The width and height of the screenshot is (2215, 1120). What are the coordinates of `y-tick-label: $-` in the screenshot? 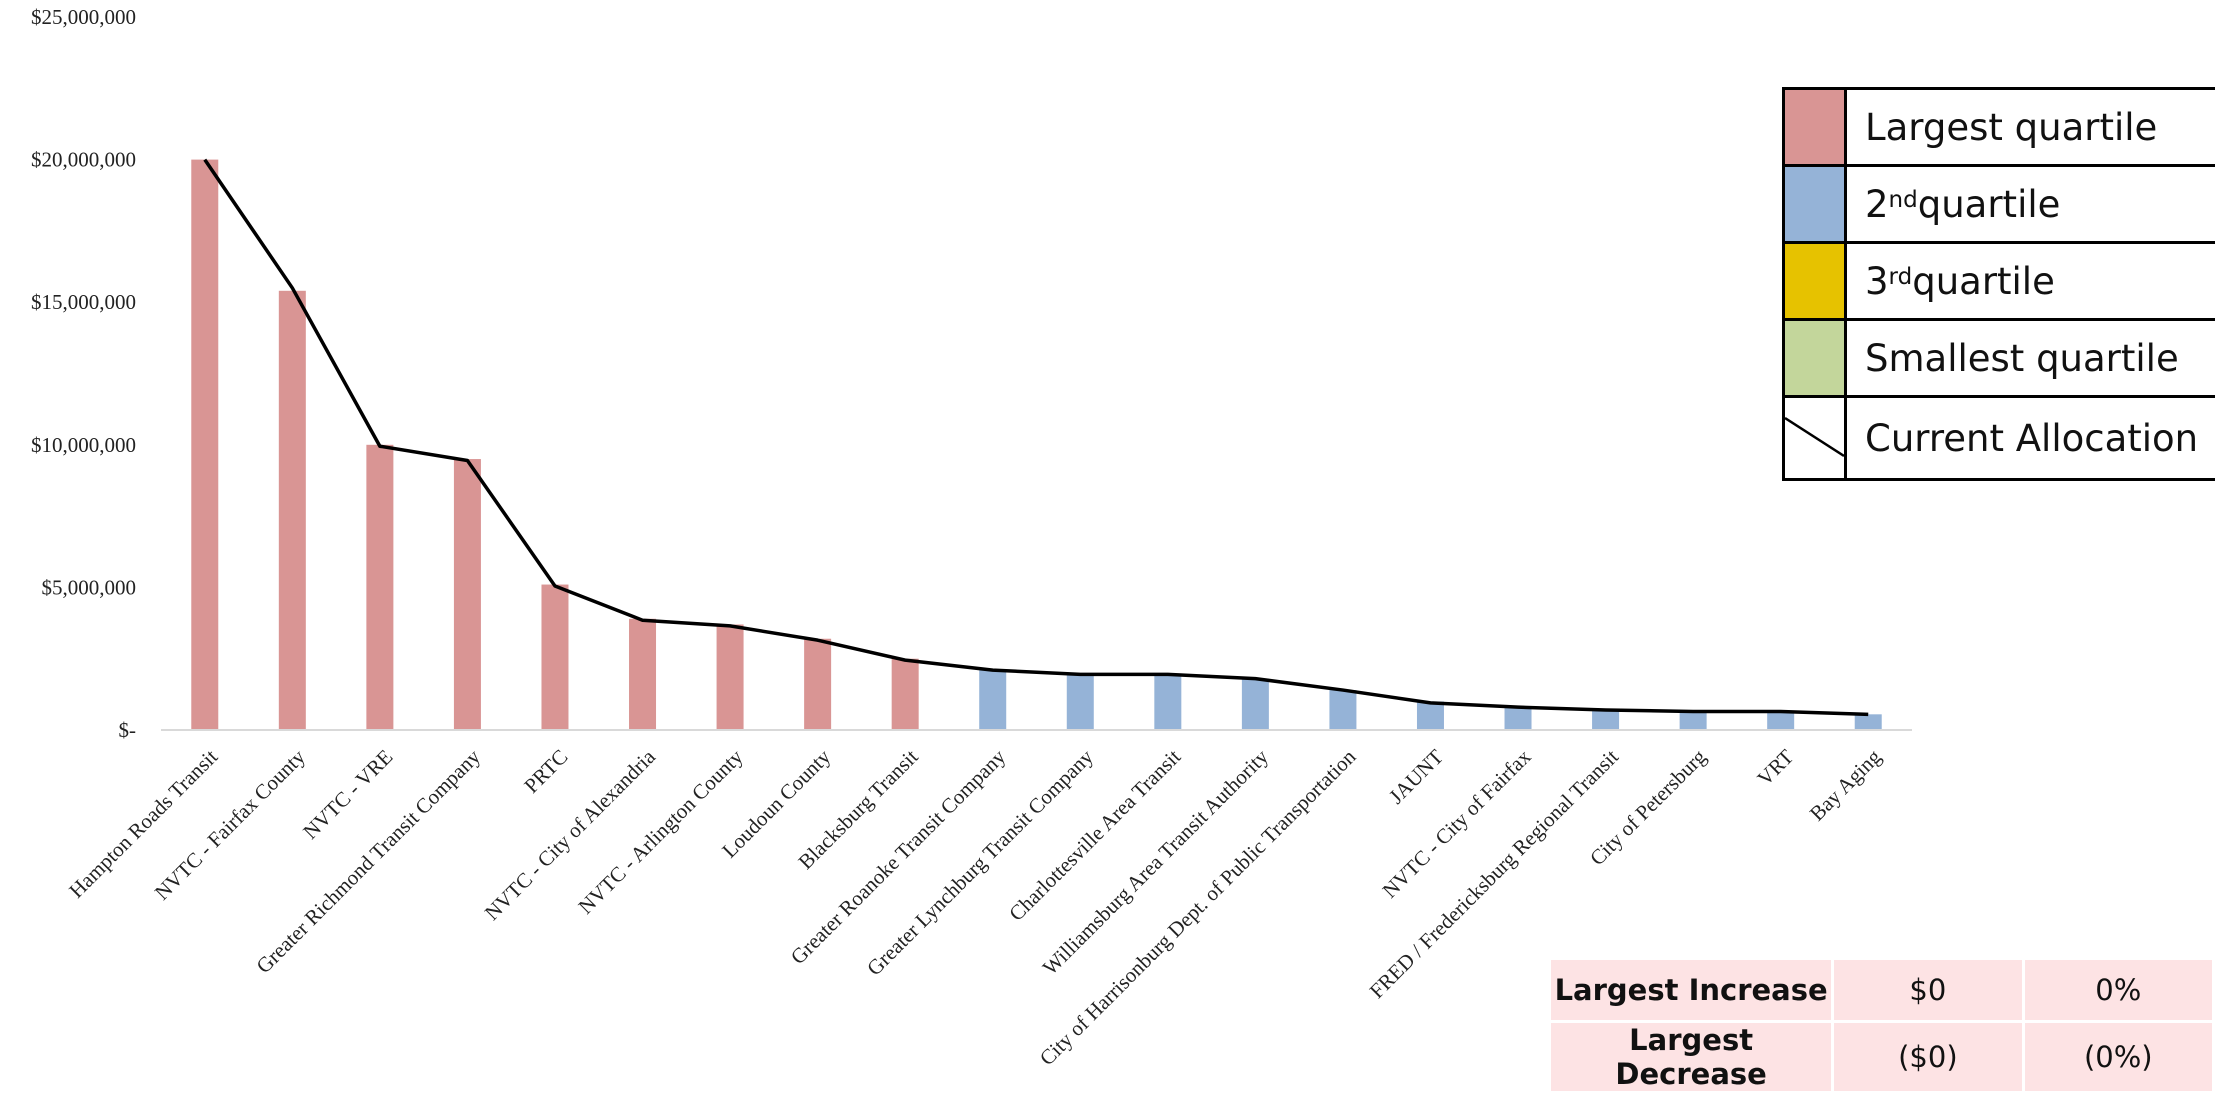 It's located at (128, 730).